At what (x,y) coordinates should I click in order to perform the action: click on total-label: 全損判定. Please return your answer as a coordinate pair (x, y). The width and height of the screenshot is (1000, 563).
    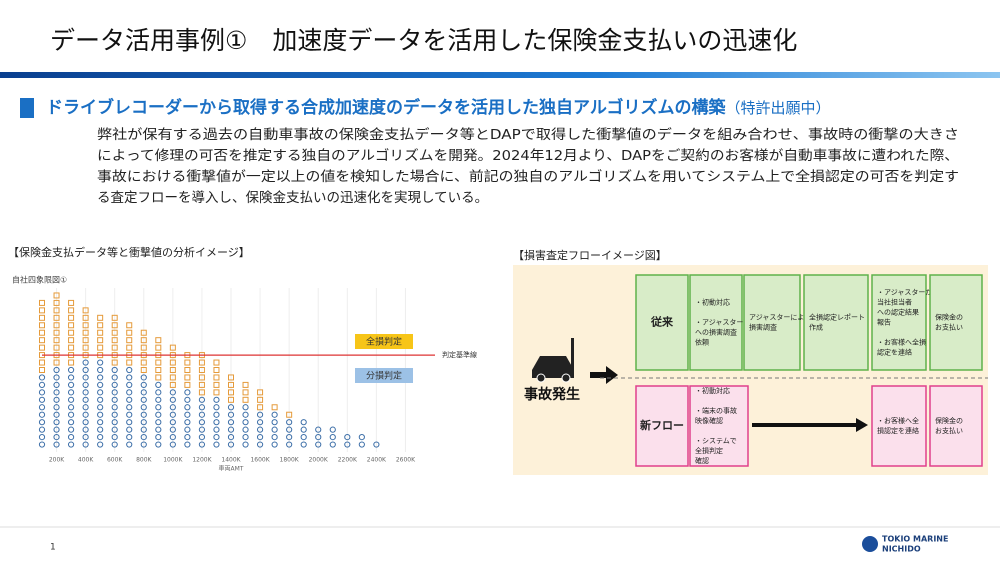
    Looking at the image, I should click on (384, 342).